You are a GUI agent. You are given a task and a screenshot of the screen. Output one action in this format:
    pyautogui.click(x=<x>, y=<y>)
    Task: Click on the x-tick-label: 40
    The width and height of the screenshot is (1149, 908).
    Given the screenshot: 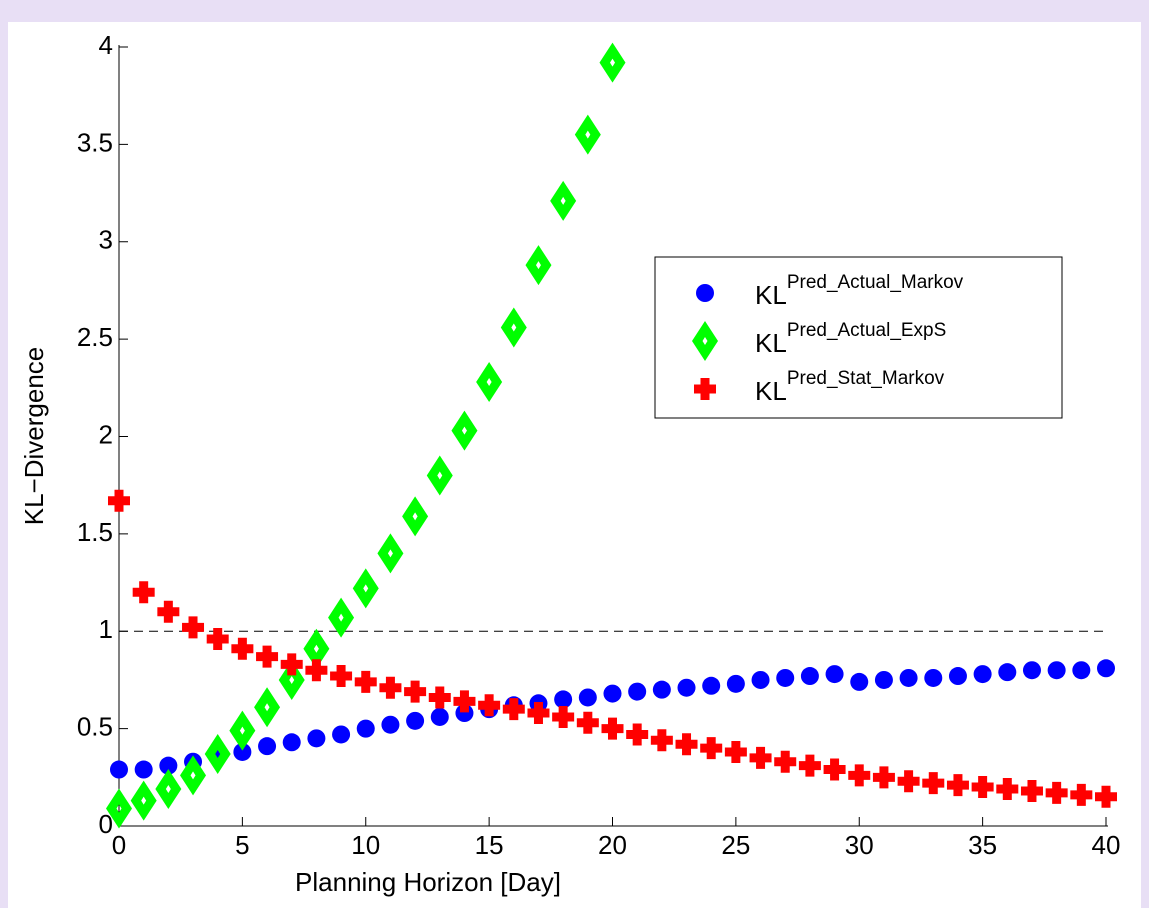 What is the action you would take?
    pyautogui.click(x=1106, y=845)
    